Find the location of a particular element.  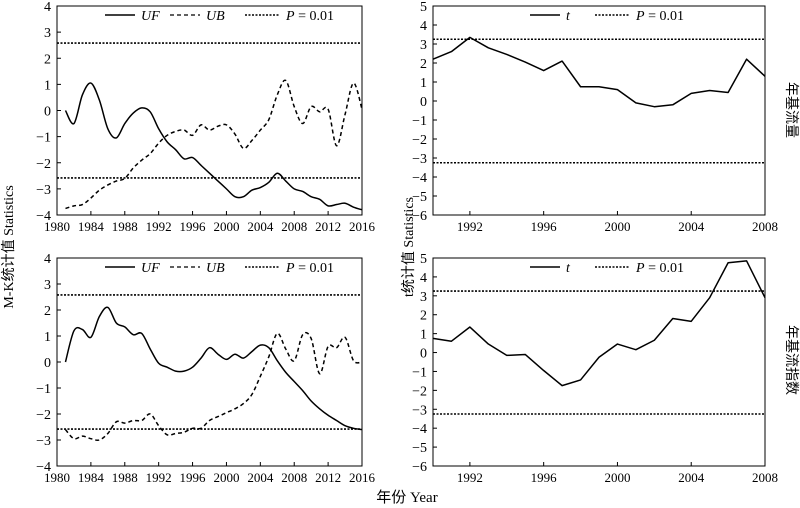

x-tick-label: 2012 is located at coordinates (328, 226).